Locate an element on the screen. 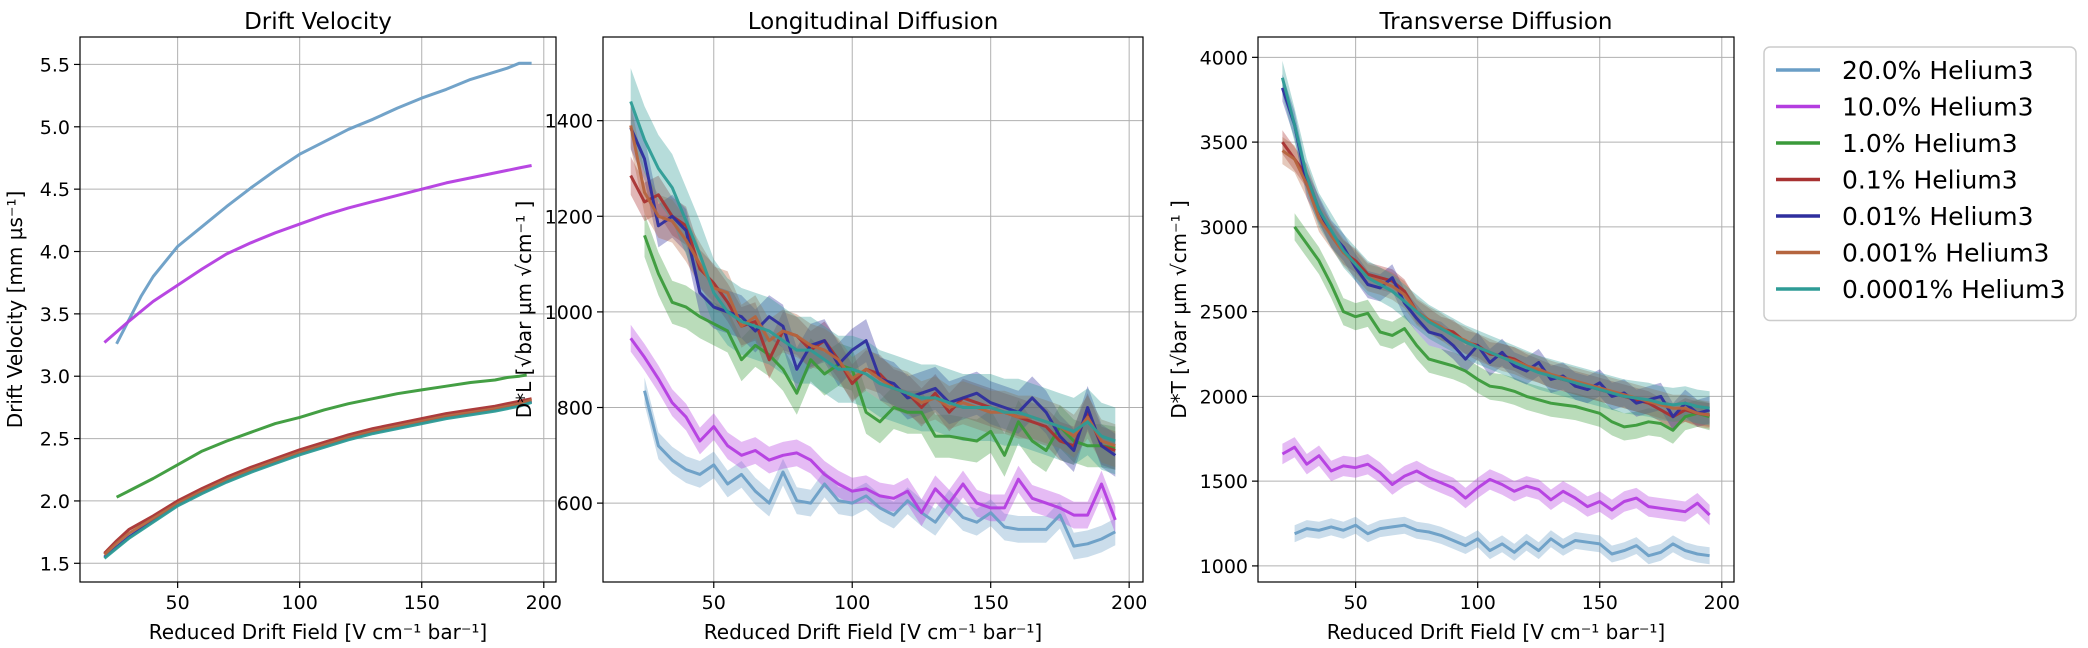  y-axis-label: Drift Velocity [mm µs⁻¹] is located at coordinates (15, 310).